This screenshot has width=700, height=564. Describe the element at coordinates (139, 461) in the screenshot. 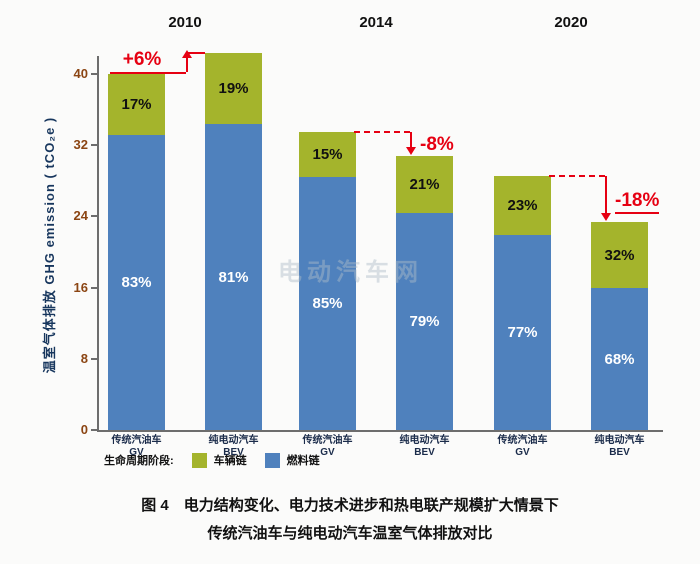

I see `legend-title: 生命周期阶段:` at that location.